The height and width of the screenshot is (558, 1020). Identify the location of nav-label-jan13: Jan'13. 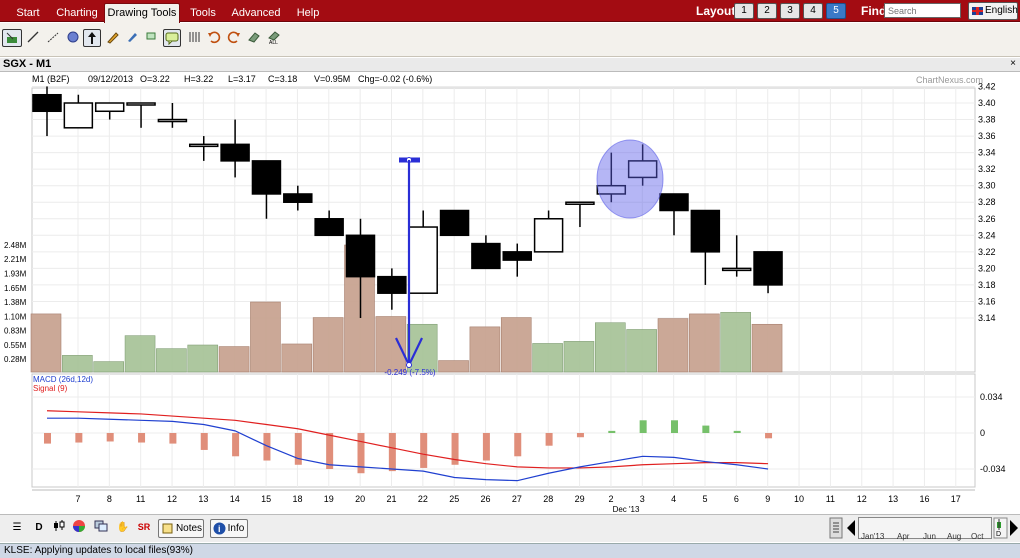
(873, 536).